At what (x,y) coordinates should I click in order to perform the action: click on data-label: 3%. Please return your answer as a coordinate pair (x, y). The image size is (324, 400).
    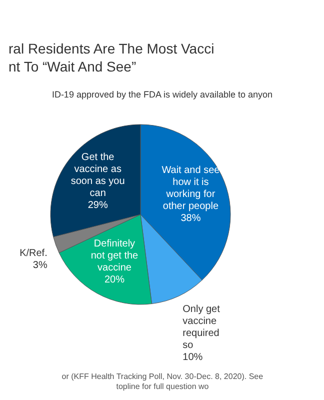
    Looking at the image, I should click on (40, 266).